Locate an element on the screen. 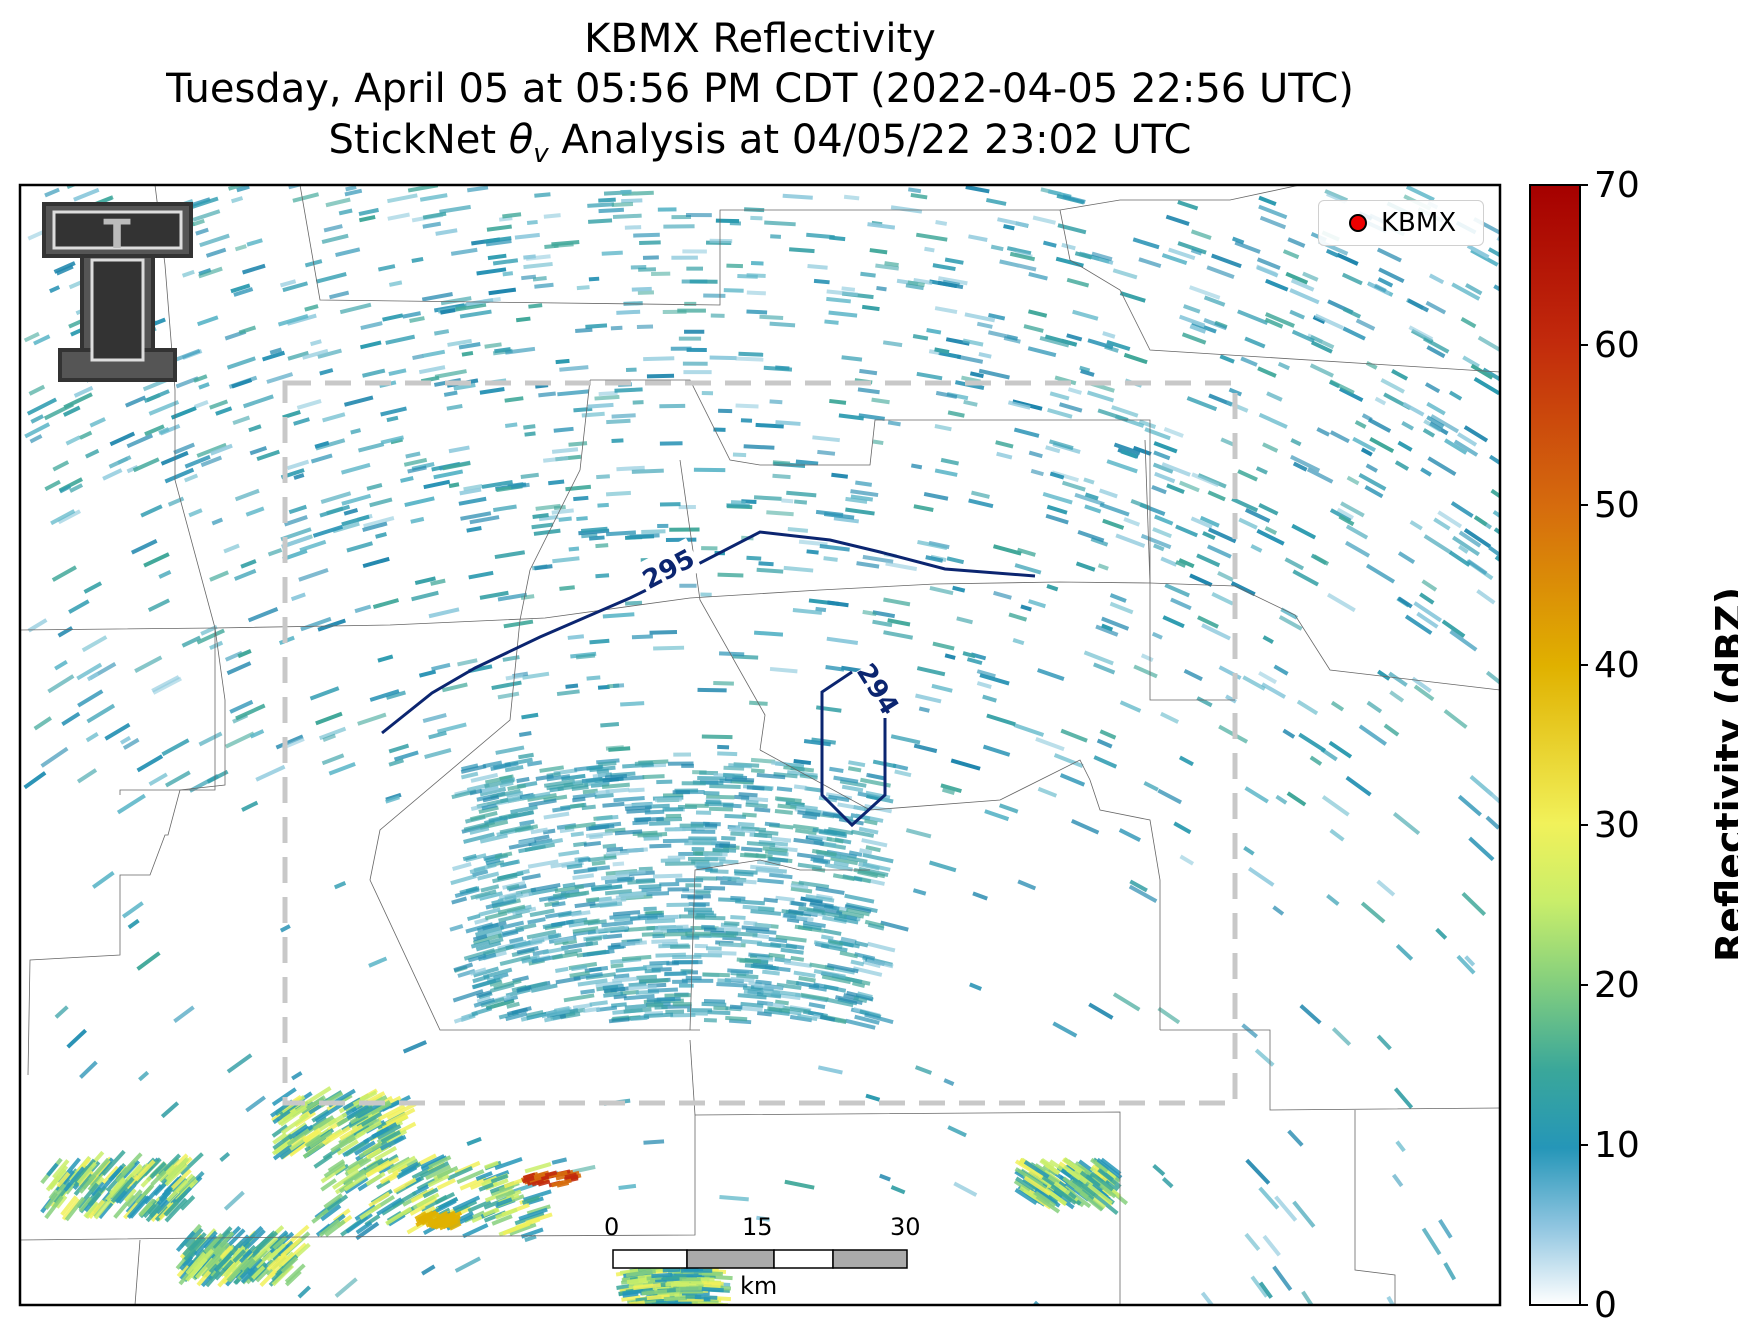  colorbar-label: Reflectivity (dBZ) is located at coordinates (1723, 774).